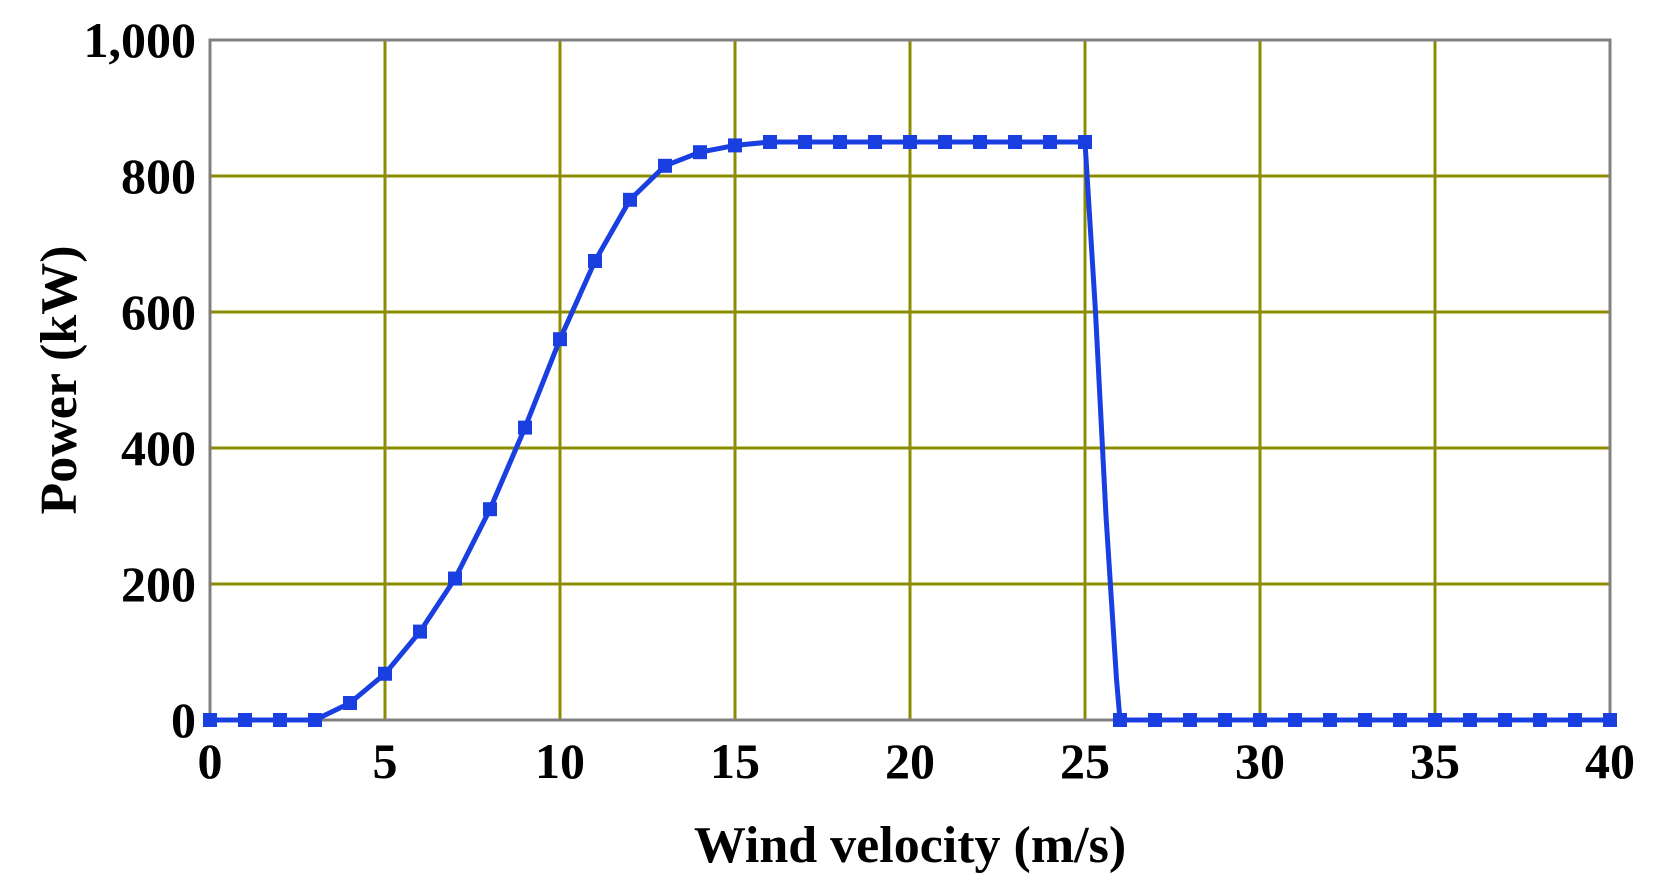 Image resolution: width=1654 pixels, height=887 pixels. What do you see at coordinates (1435, 761) in the screenshot?
I see `x-tick-label: 35` at bounding box center [1435, 761].